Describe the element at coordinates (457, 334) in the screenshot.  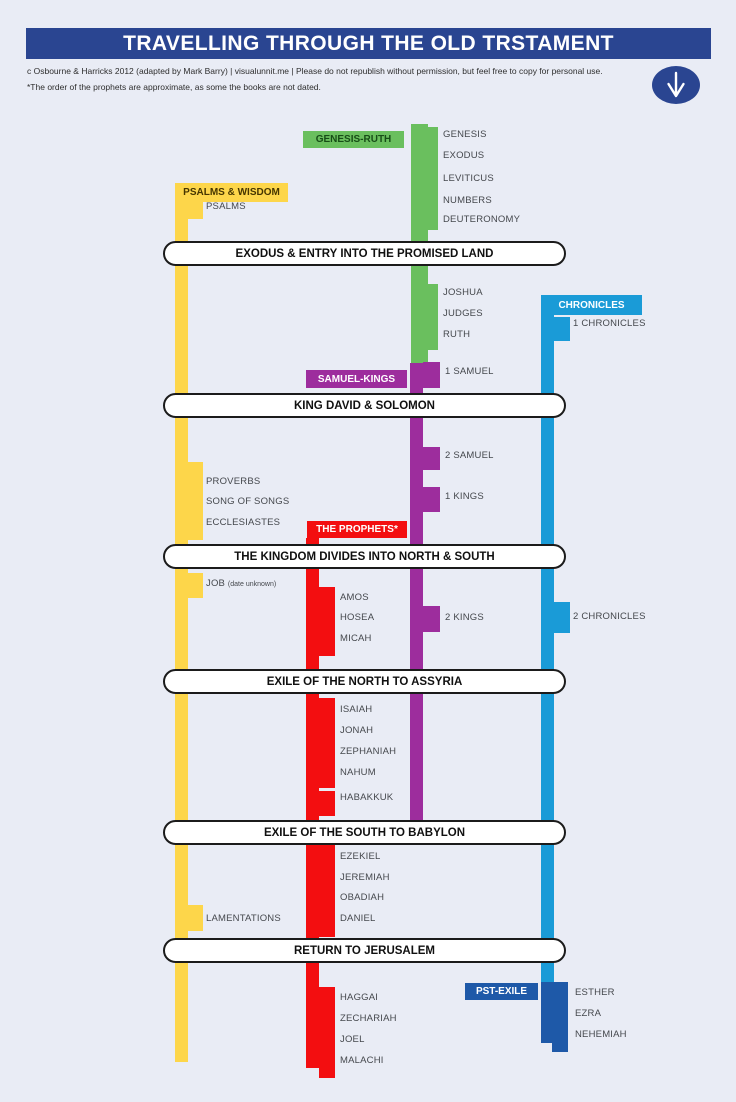
I see `book-label-ruth: RUTH` at that location.